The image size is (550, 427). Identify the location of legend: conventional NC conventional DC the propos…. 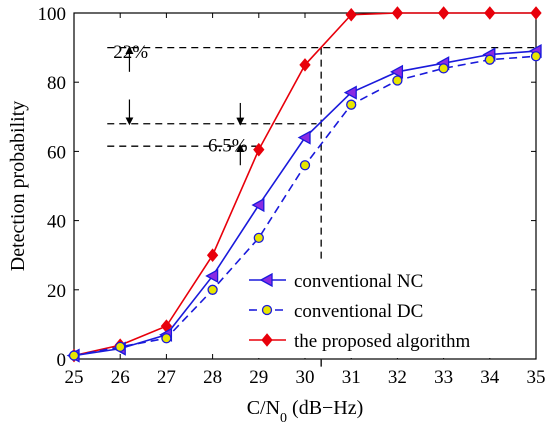
(379, 310).